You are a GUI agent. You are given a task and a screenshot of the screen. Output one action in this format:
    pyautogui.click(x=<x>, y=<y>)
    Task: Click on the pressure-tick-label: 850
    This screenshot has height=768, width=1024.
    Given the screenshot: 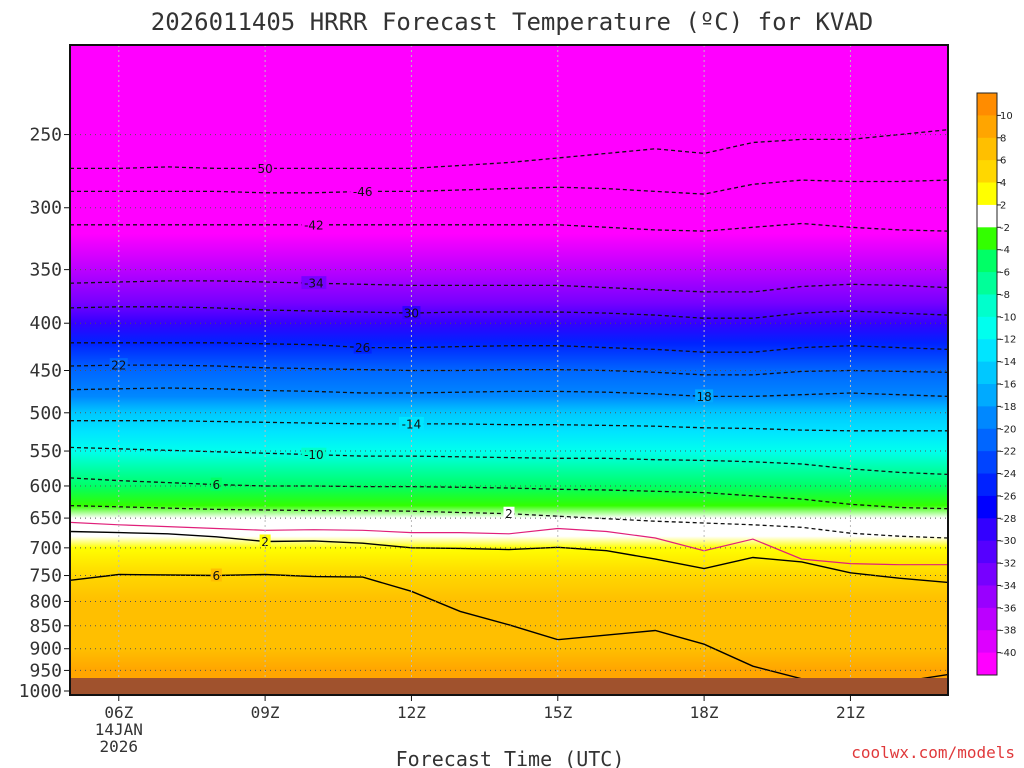 What is the action you would take?
    pyautogui.click(x=45, y=626)
    